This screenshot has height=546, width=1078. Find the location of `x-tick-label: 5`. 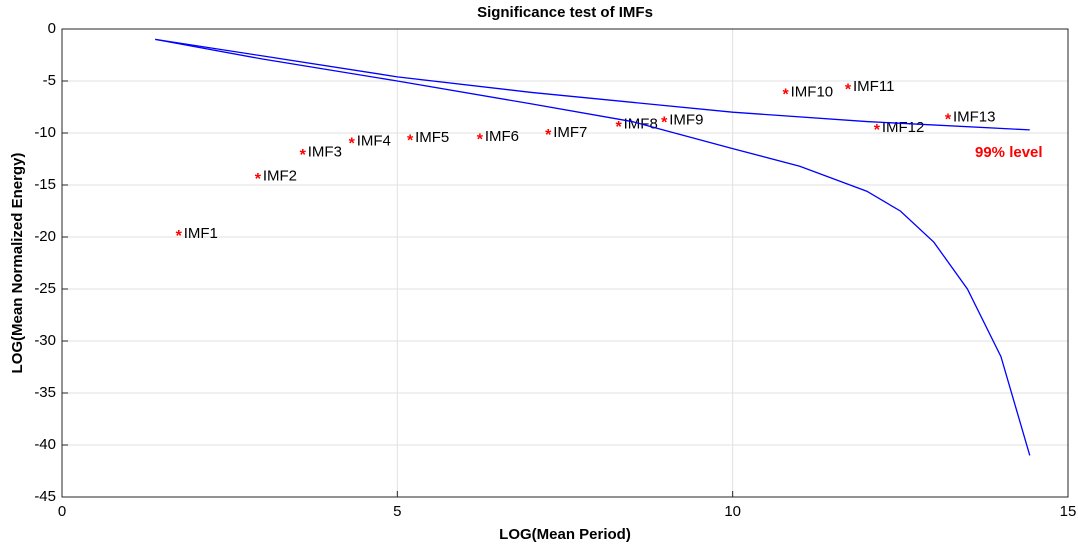

x-tick-label: 5 is located at coordinates (397, 511).